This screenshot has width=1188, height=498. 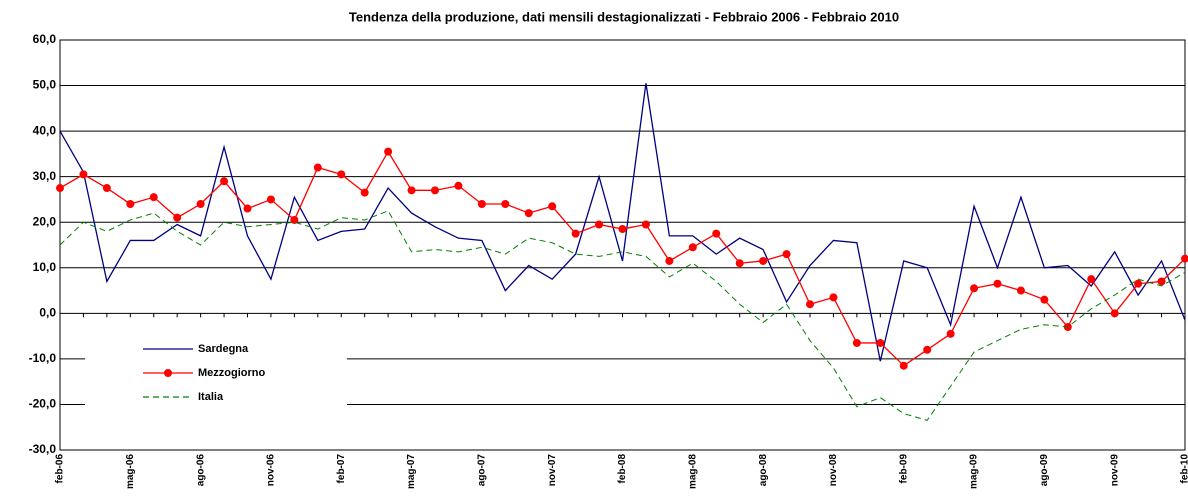 I want to click on legend-label: Mezzogiorno, so click(x=231, y=373).